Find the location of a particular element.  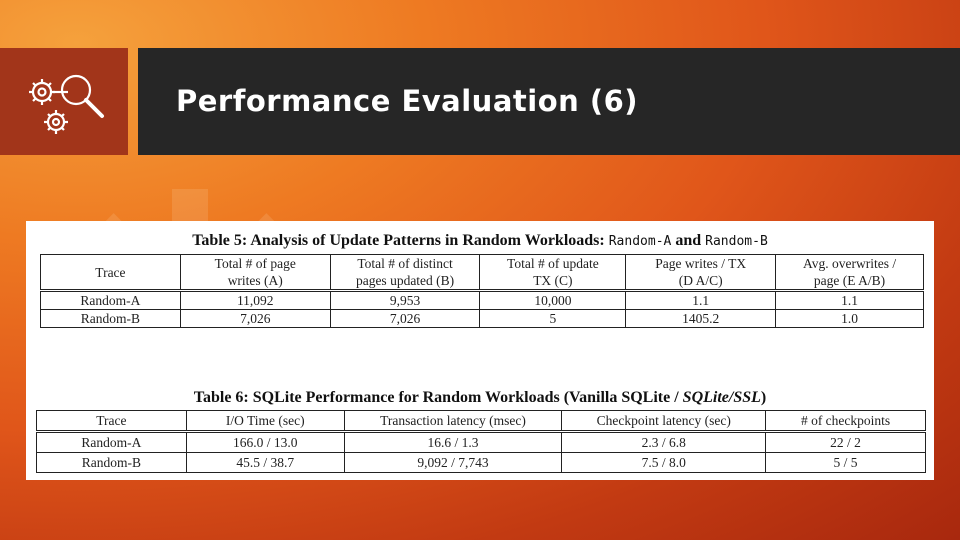

table6-cell: 166.0 / 13.0 is located at coordinates (265, 441).